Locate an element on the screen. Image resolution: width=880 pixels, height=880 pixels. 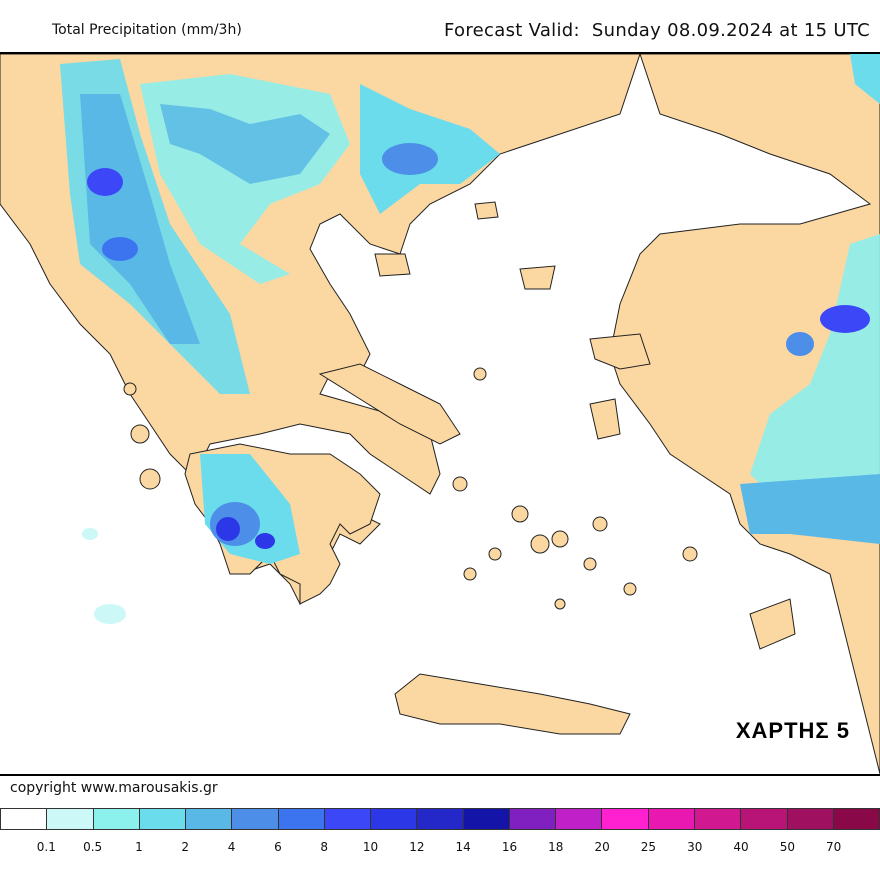
legend-label: 10 is located at coordinates (370, 847).